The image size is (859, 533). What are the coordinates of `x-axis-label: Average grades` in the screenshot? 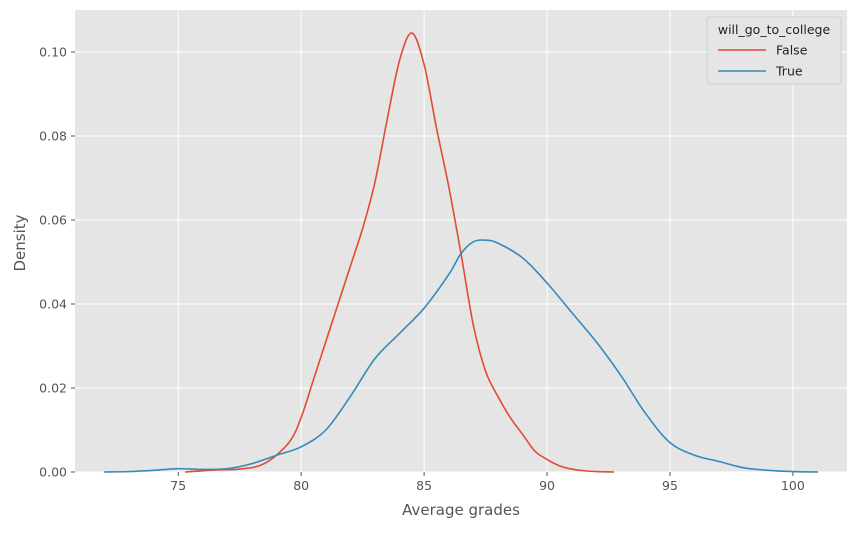 It's located at (461, 510).